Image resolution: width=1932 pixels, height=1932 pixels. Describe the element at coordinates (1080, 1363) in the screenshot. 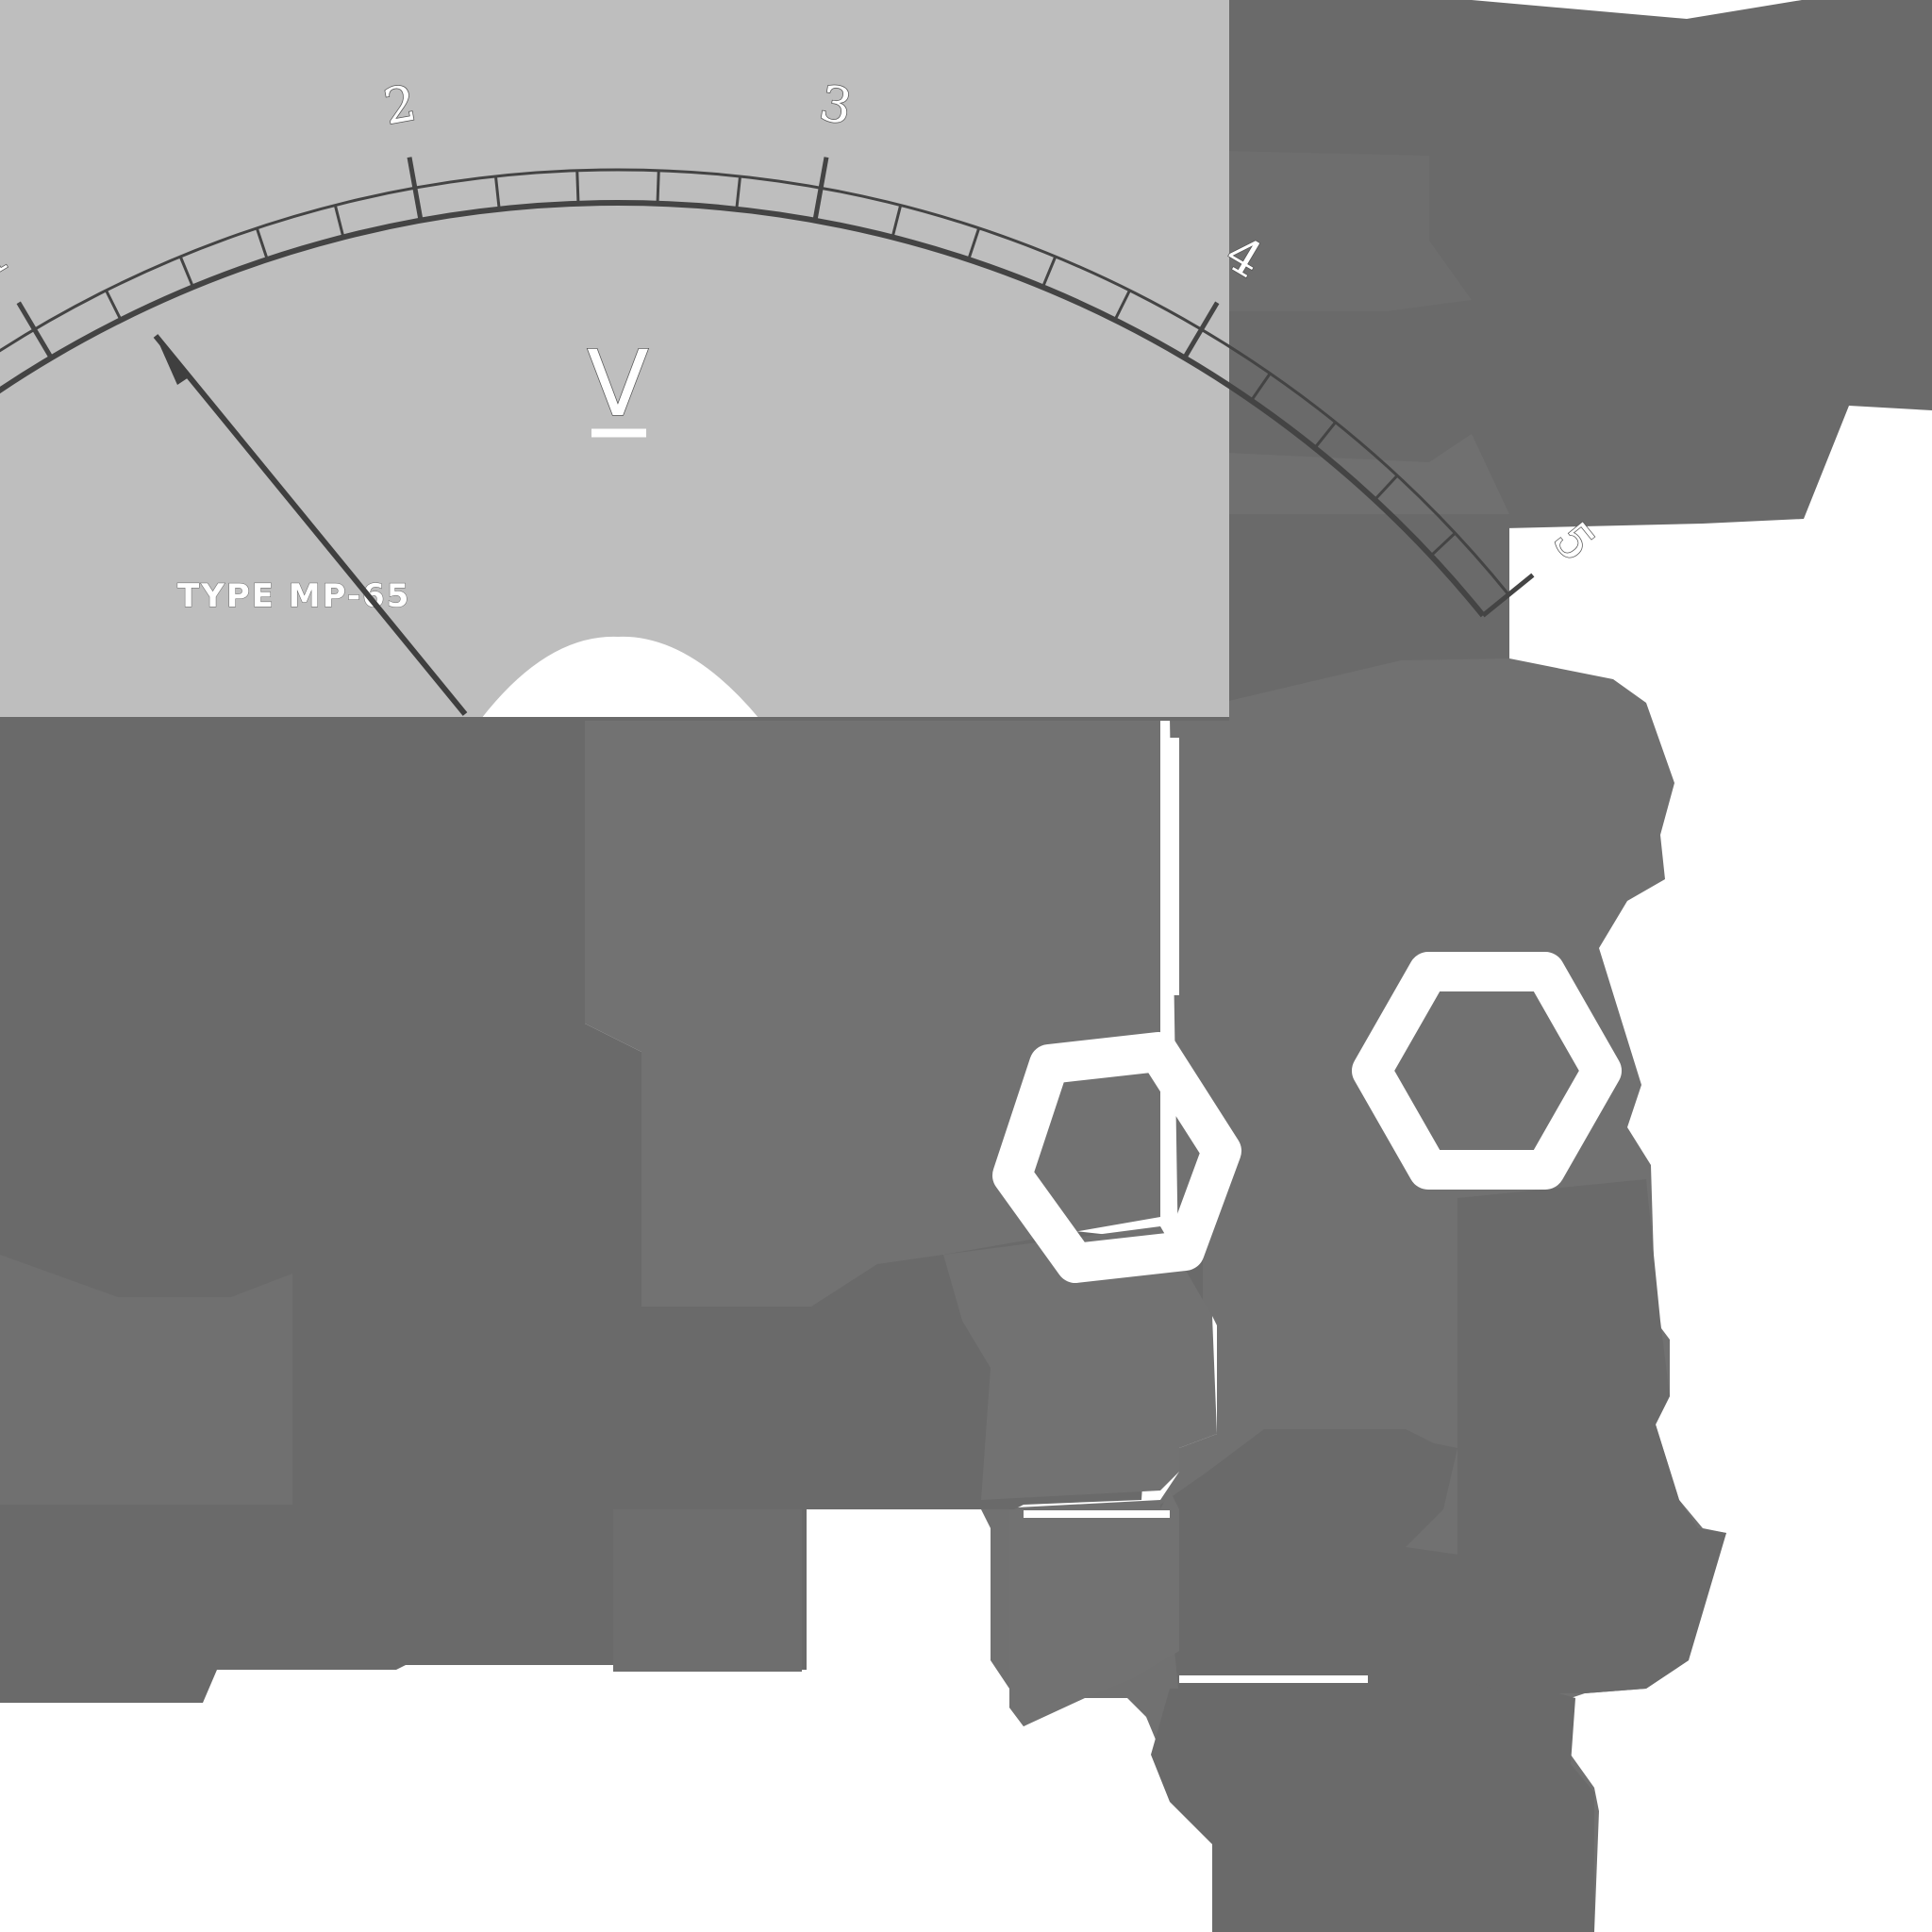

I see `center-bridge` at that location.